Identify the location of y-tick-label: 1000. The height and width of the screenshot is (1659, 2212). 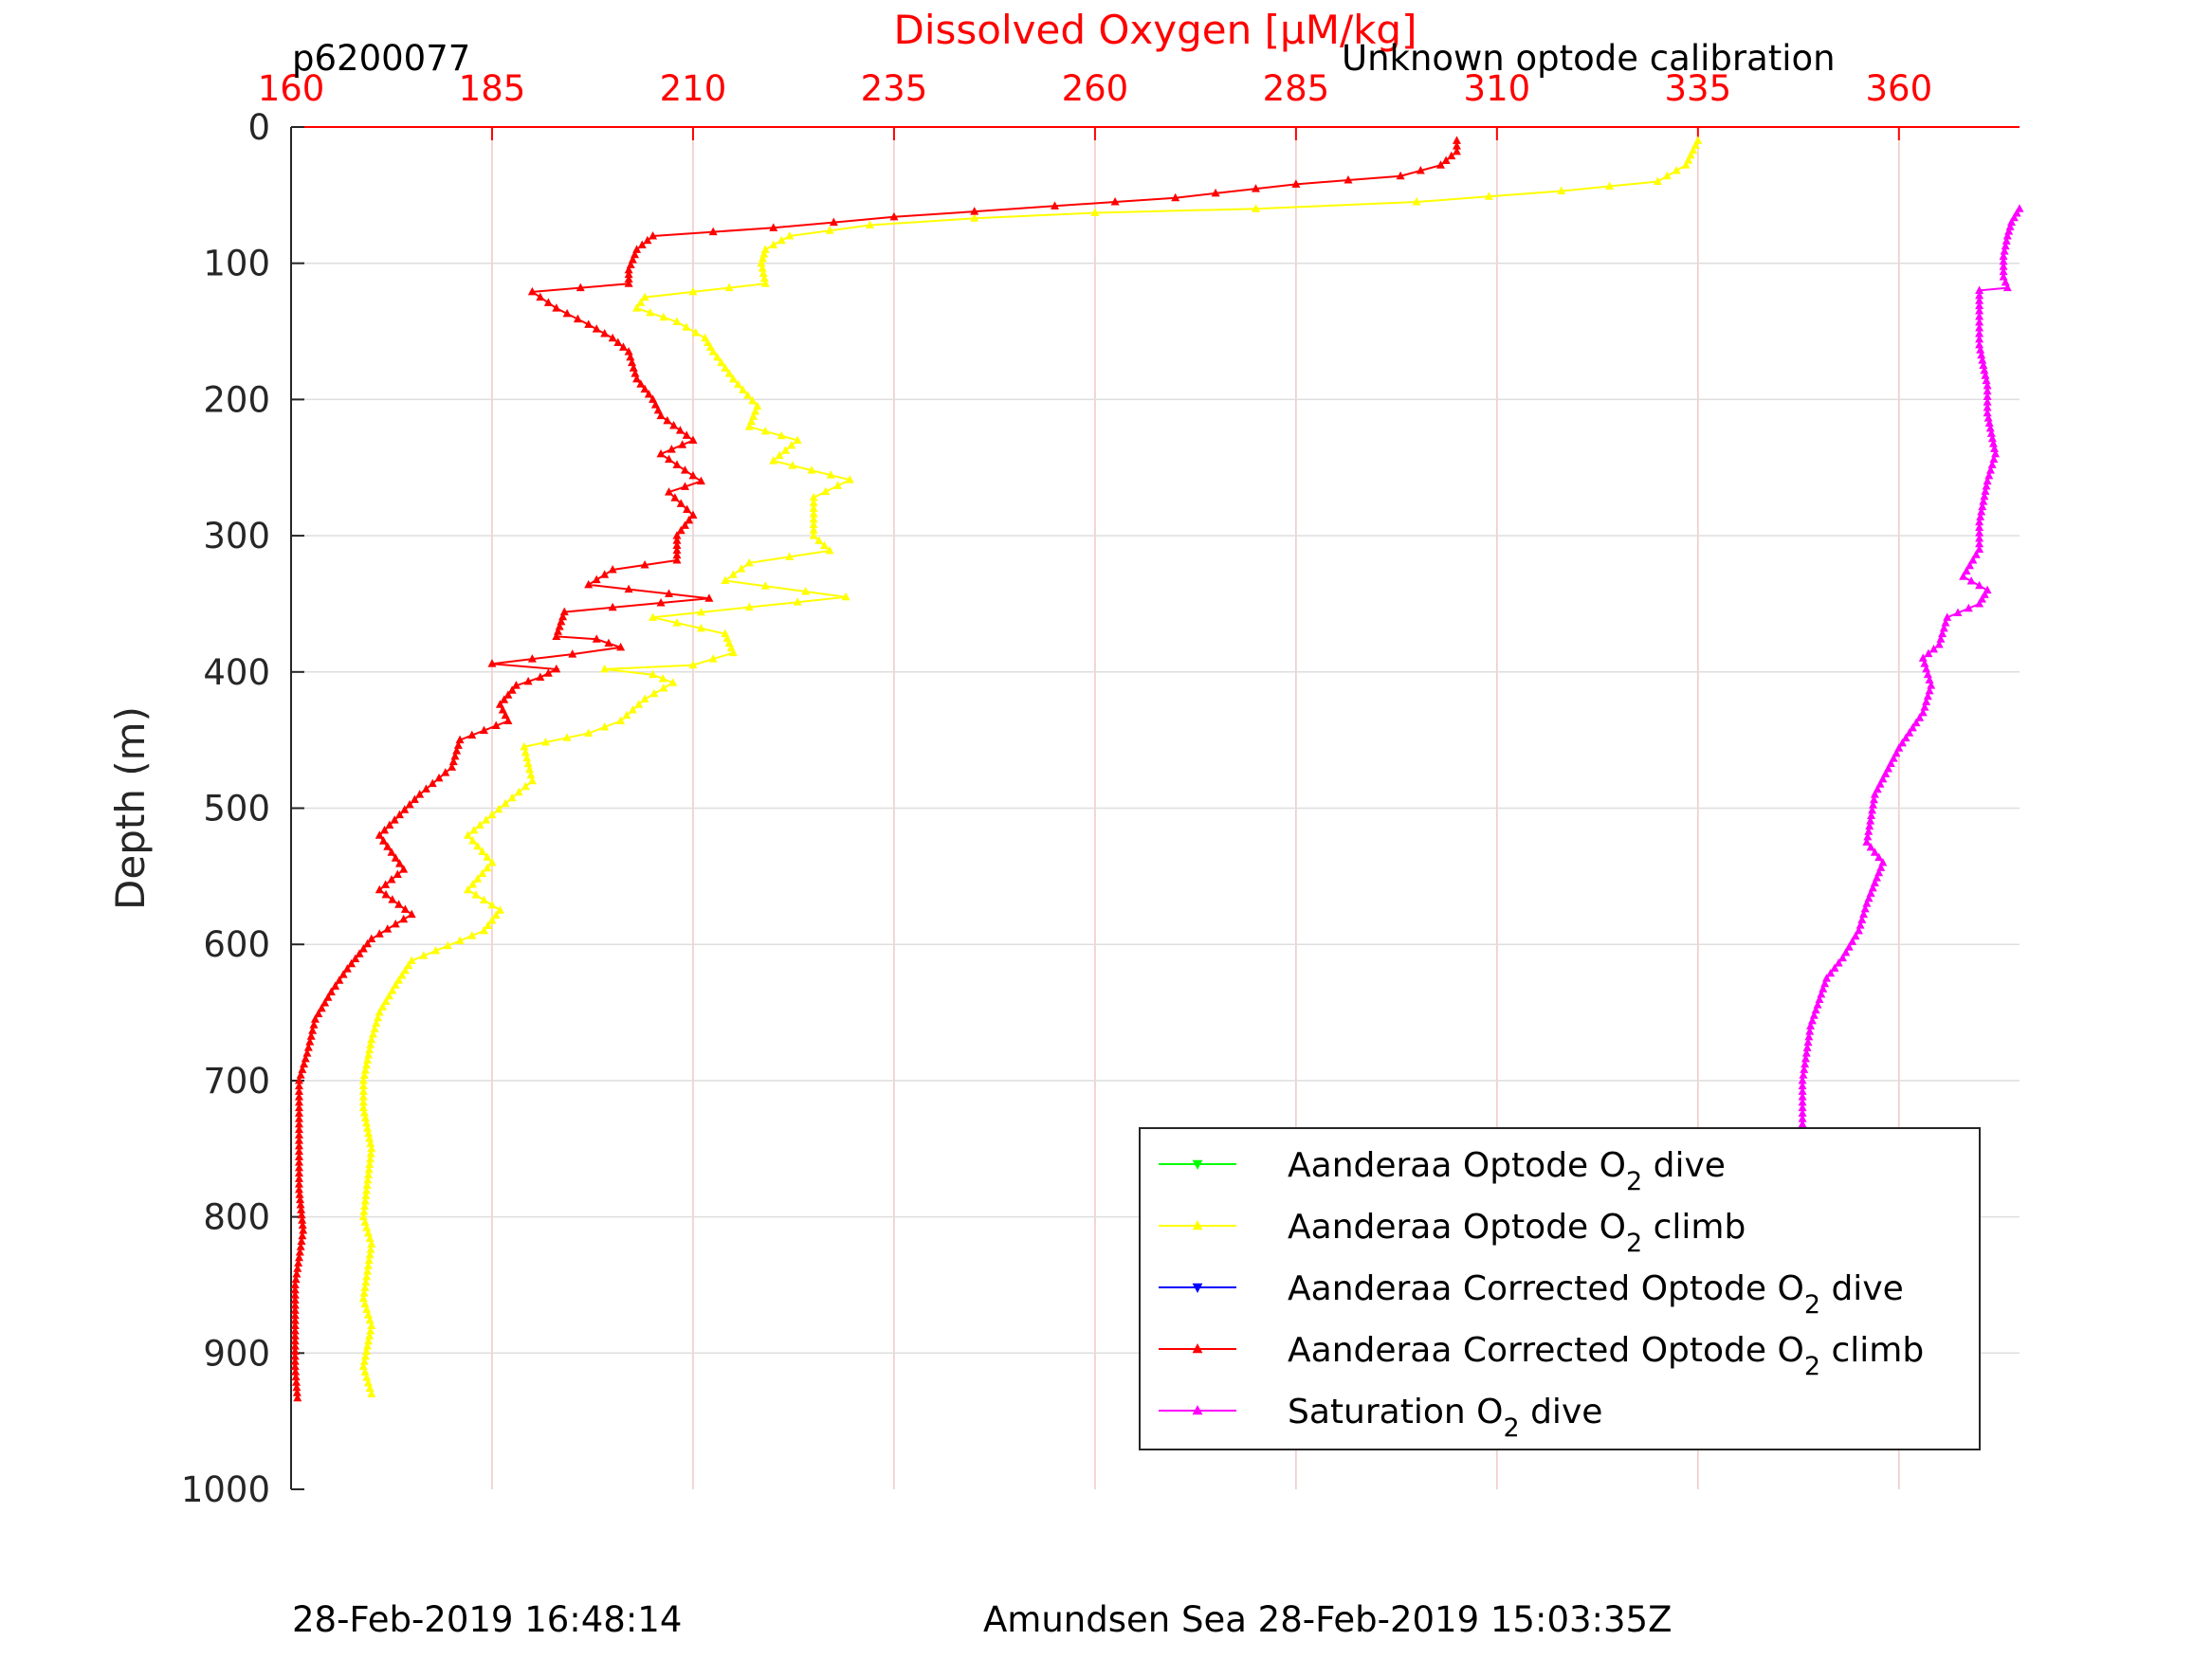
(225, 1489).